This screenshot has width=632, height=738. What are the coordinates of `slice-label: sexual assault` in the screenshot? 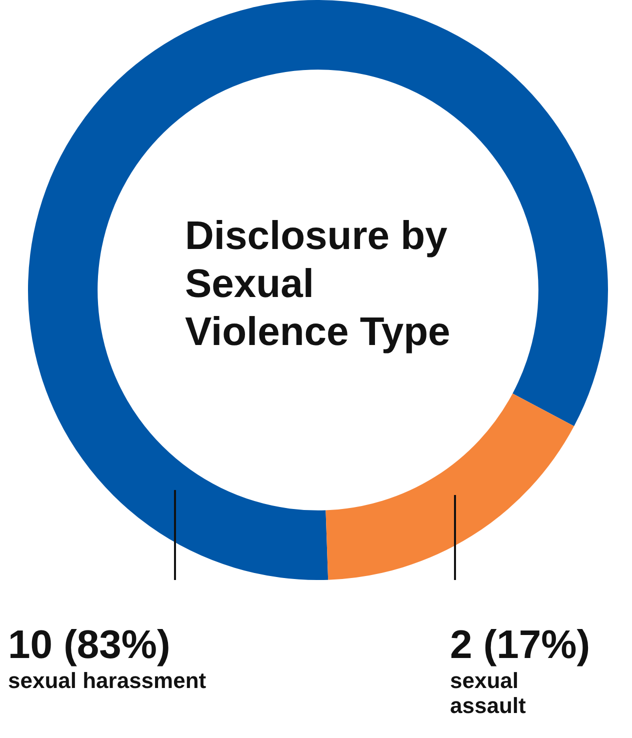 It's located at (488, 693).